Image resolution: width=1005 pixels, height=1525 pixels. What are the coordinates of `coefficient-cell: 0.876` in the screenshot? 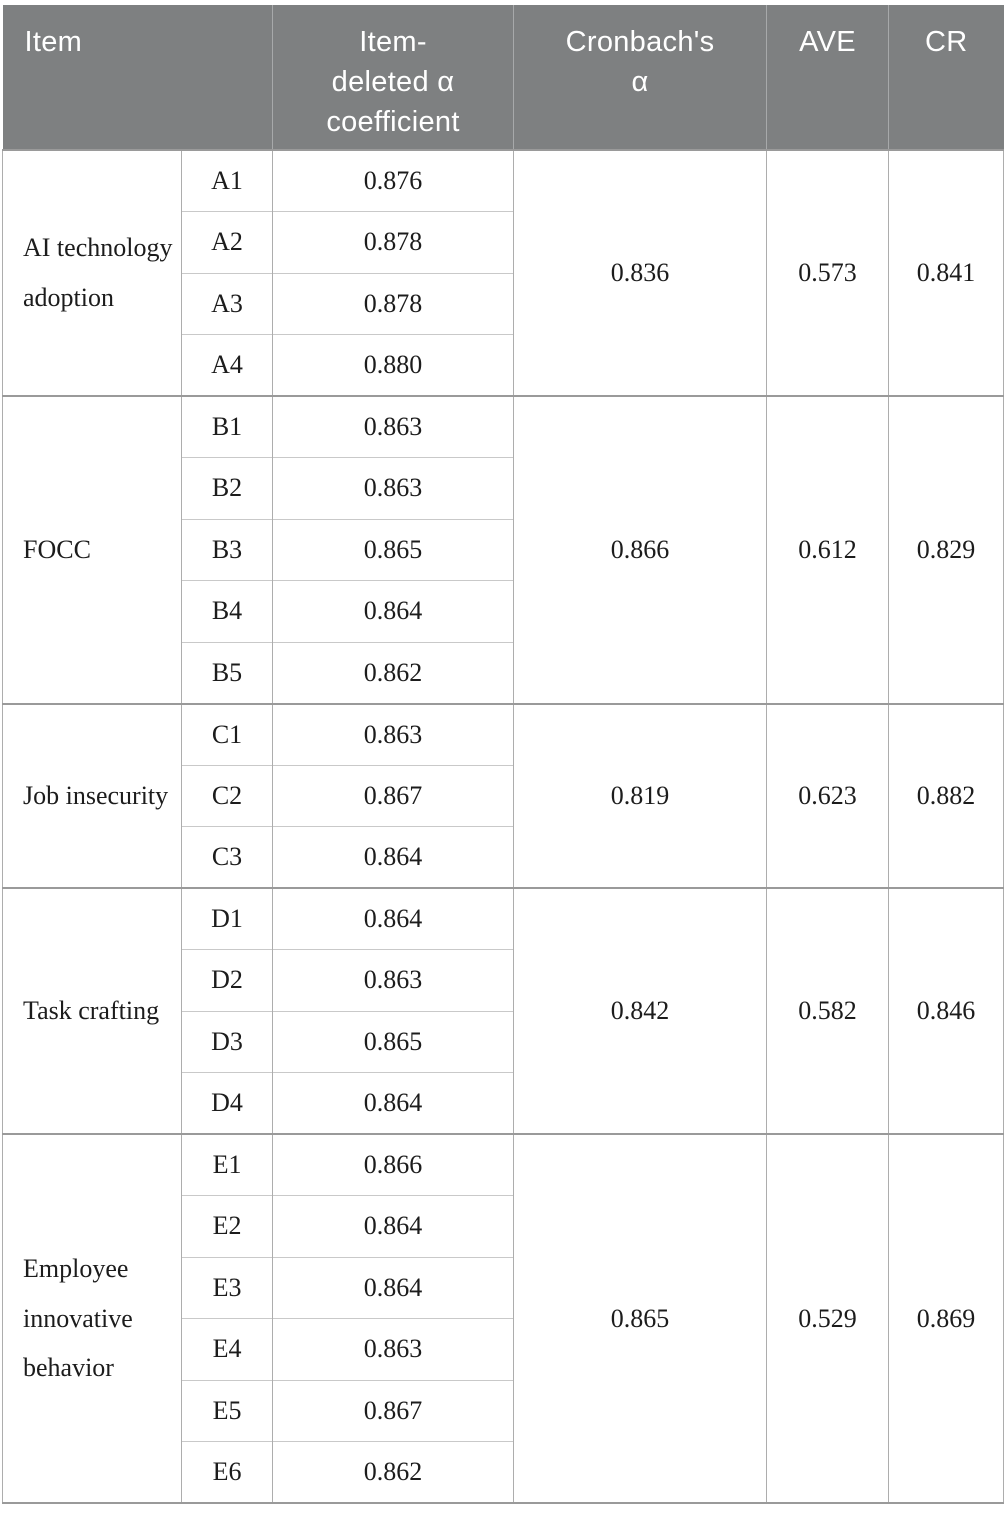 It's located at (393, 180).